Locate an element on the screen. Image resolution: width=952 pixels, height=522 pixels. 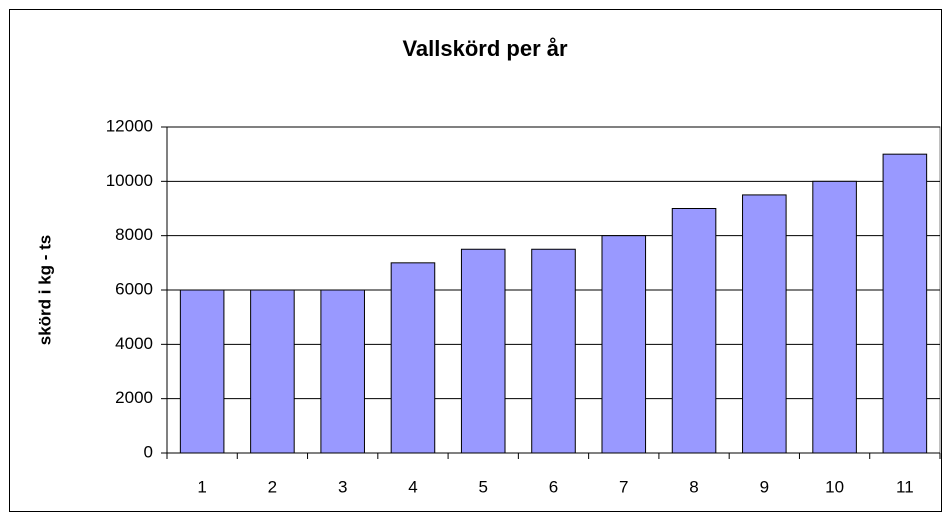
y-tick-label: 4000 is located at coordinates (134, 343).